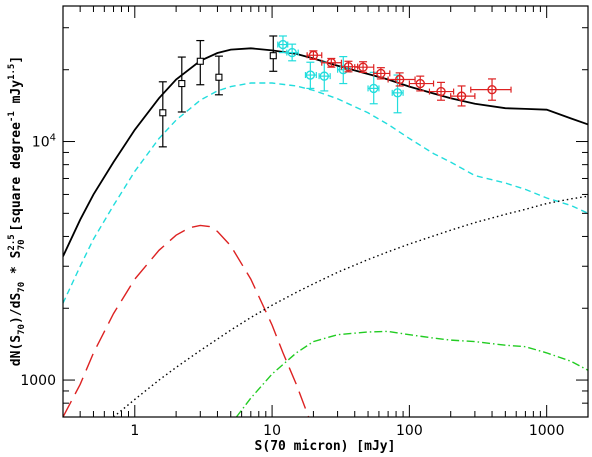  What do you see at coordinates (38, 381) in the screenshot?
I see `y-tick-label: 1000` at bounding box center [38, 381].